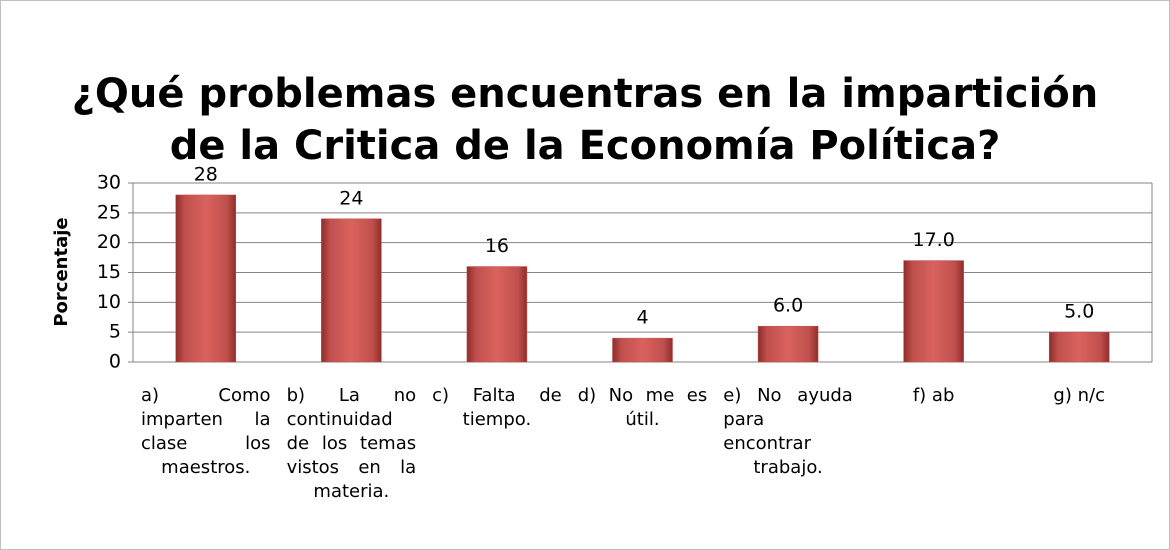 The image size is (1170, 550). What do you see at coordinates (109, 183) in the screenshot?
I see `y-tick-label: 30` at bounding box center [109, 183].